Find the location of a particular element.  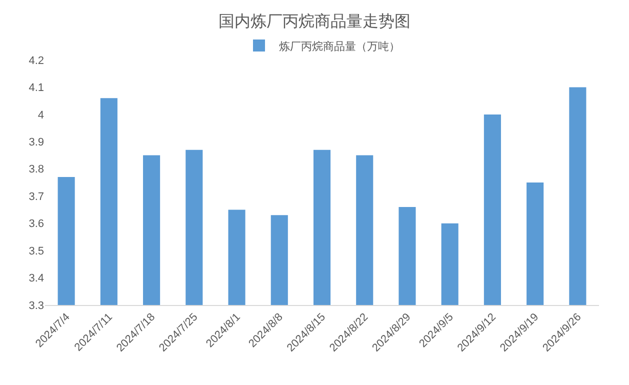

y-tick-label: 3.9 is located at coordinates (36, 142).